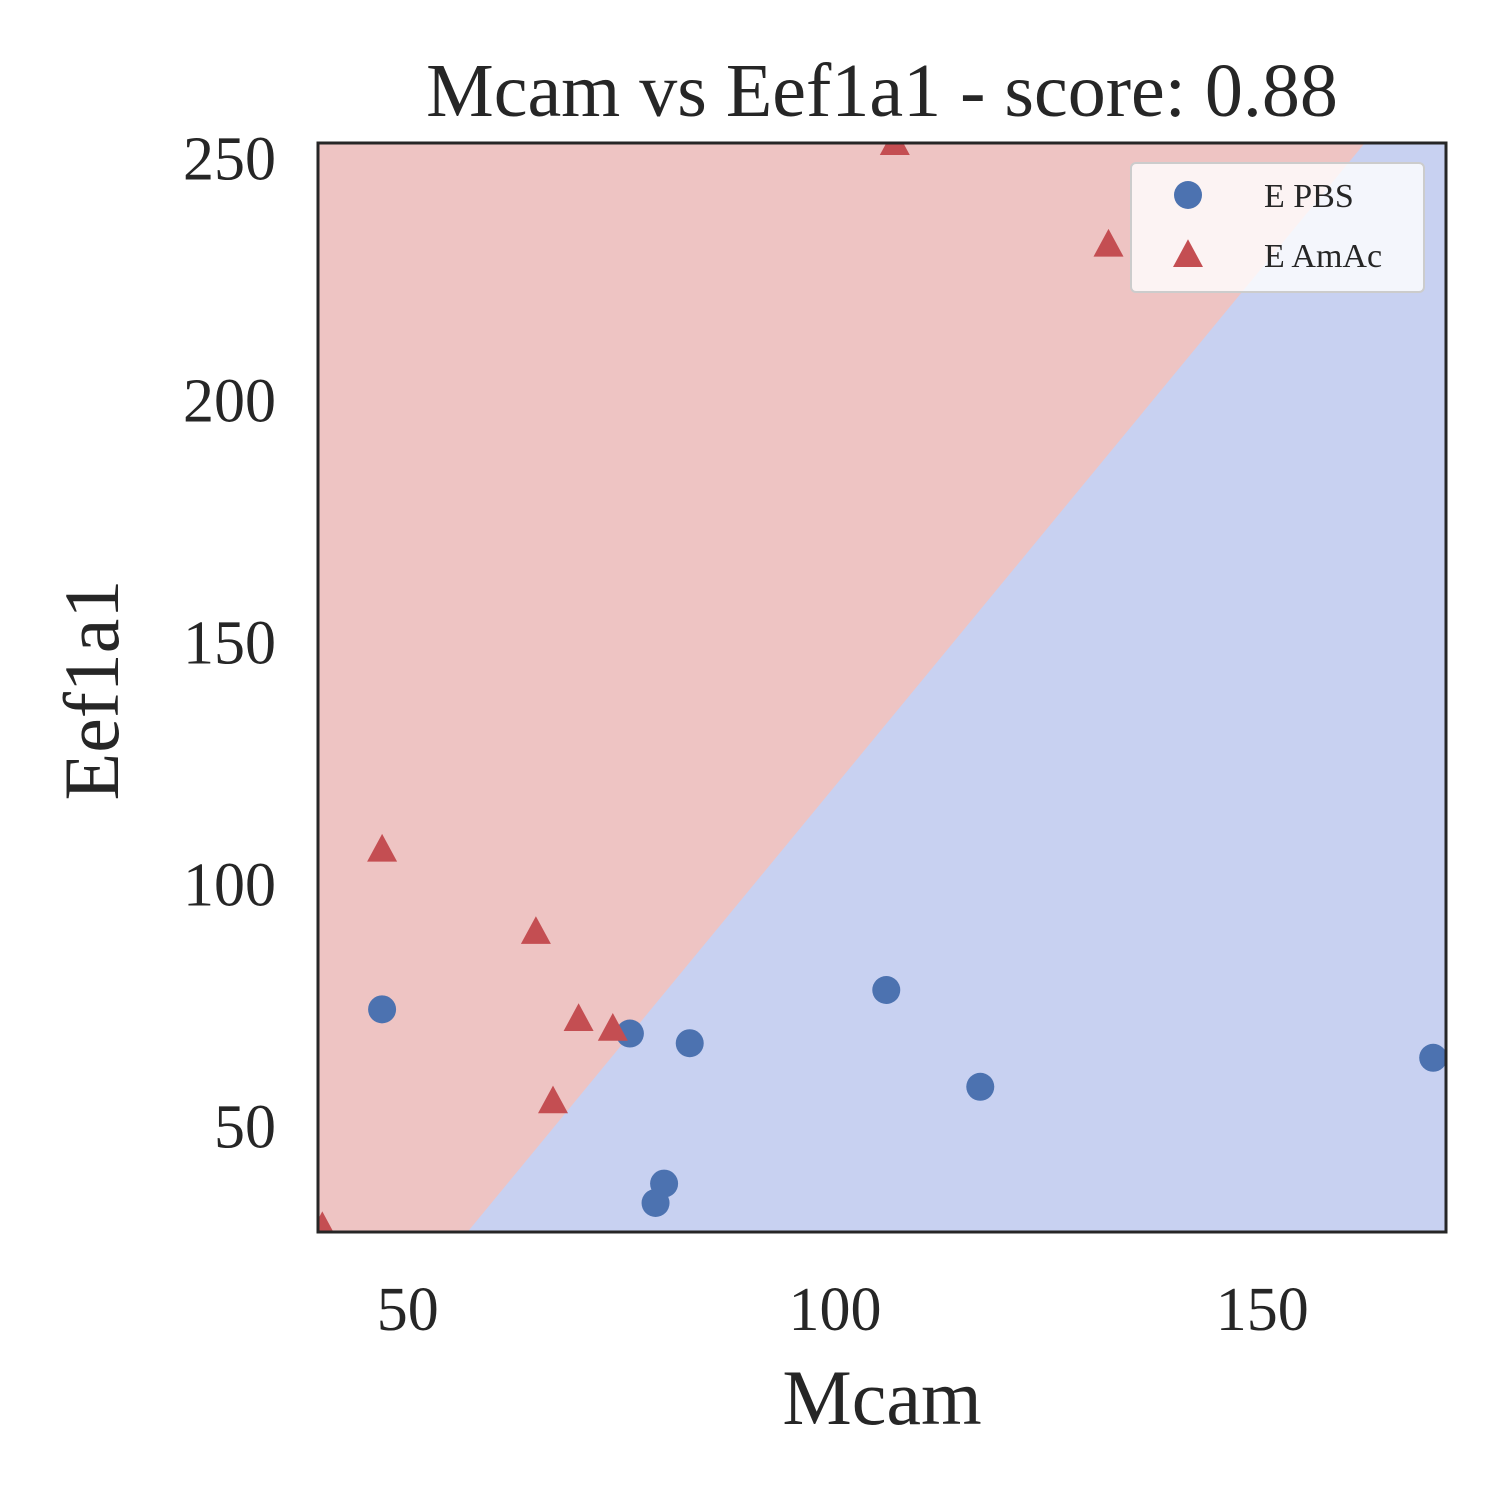 The height and width of the screenshot is (1500, 1500). I want to click on y-axis-label: Eef1a1, so click(91, 690).